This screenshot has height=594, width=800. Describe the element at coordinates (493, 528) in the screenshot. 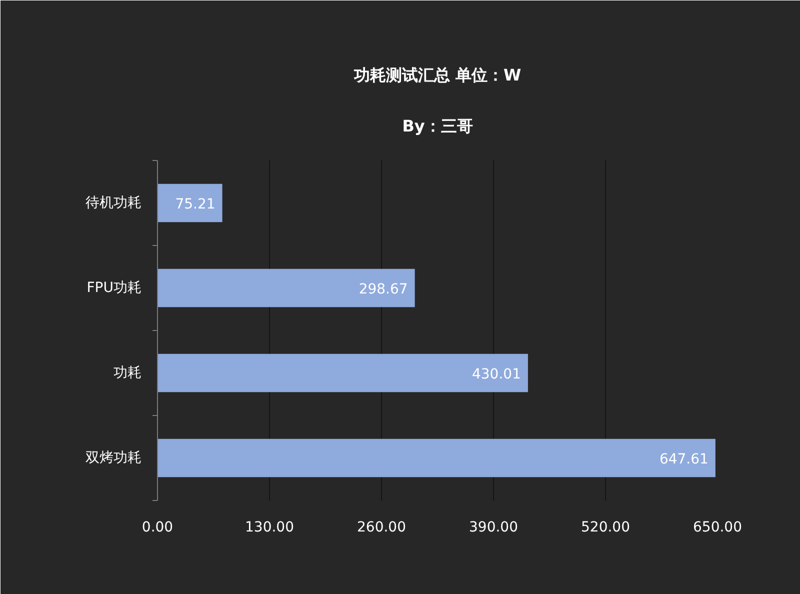

I see `x-tick-label: 390.00` at that location.